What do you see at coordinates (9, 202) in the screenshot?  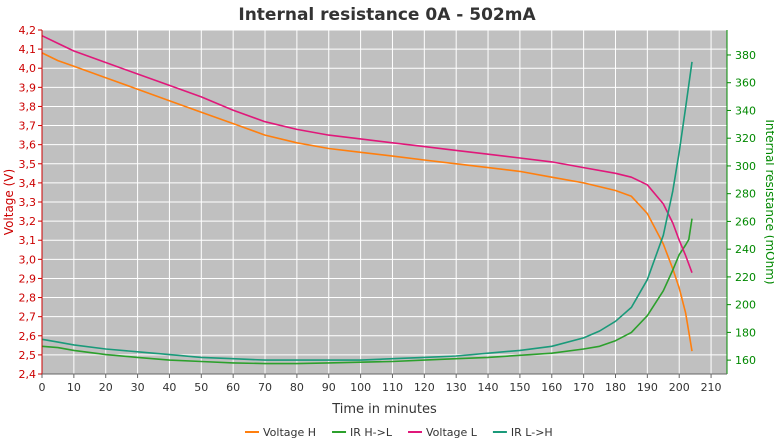 I see `y-axis-title: Voltage (V)` at bounding box center [9, 202].